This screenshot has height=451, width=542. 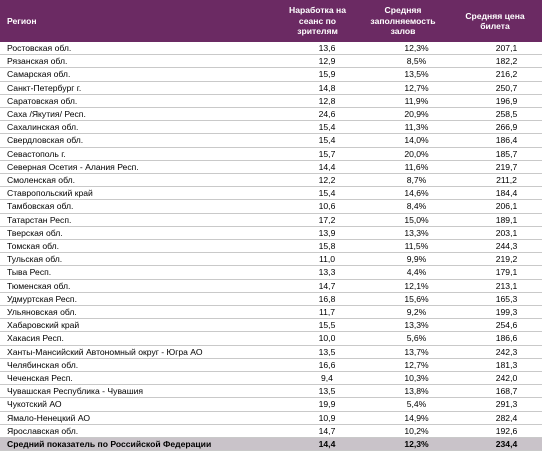 I want to click on total-ticket-price-cell: 234,4, so click(x=495, y=444).